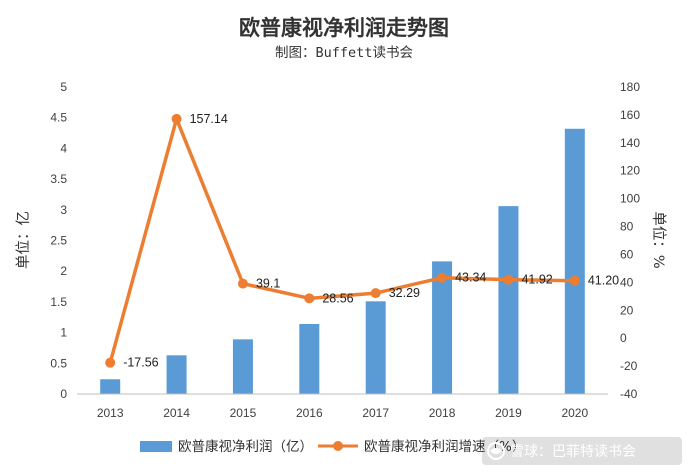  I want to click on y-left-tick-label: 4.5, so click(58, 118).